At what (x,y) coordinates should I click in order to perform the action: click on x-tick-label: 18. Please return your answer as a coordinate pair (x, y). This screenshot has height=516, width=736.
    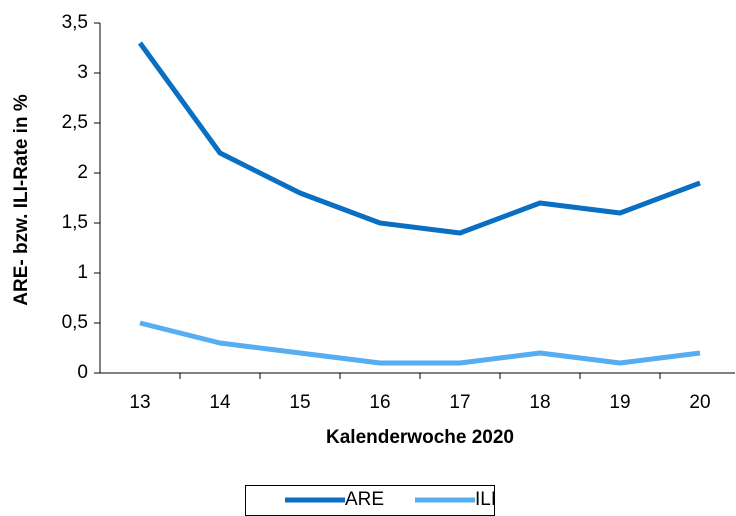
    Looking at the image, I should click on (539, 402).